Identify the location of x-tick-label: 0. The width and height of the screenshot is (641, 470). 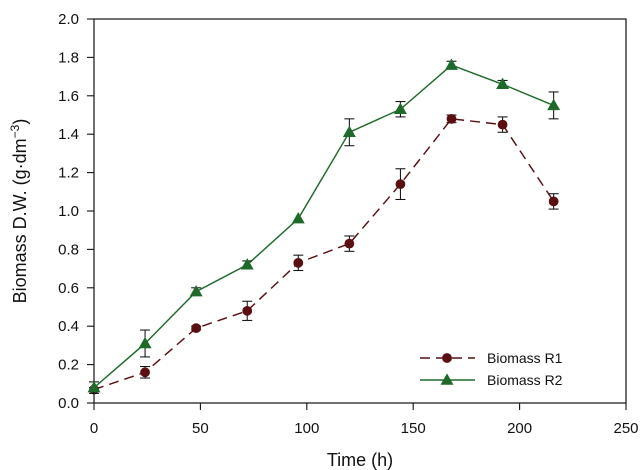
(94, 428).